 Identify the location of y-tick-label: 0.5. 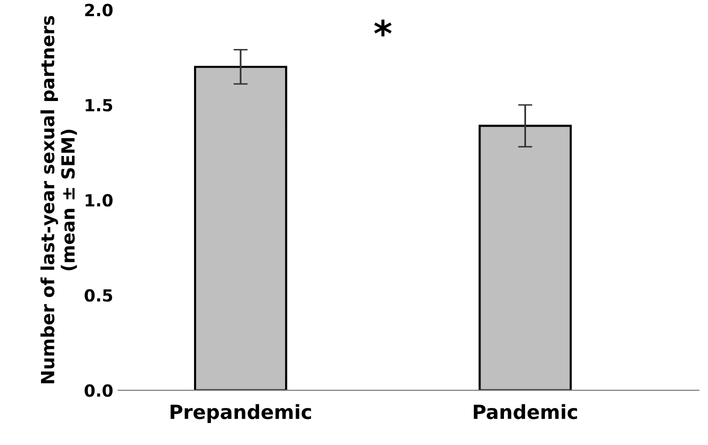
(98, 295).